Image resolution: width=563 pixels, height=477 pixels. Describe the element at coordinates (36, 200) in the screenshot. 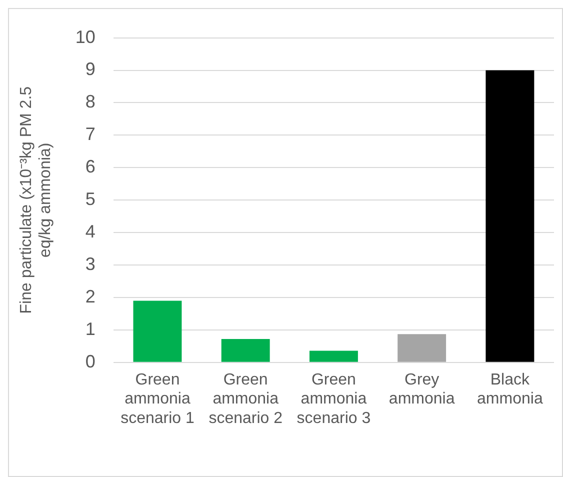

I see `y-axis-title: Fine particulate (x10⁻³kg PM 2.5 eq/kg ammonia)` at that location.